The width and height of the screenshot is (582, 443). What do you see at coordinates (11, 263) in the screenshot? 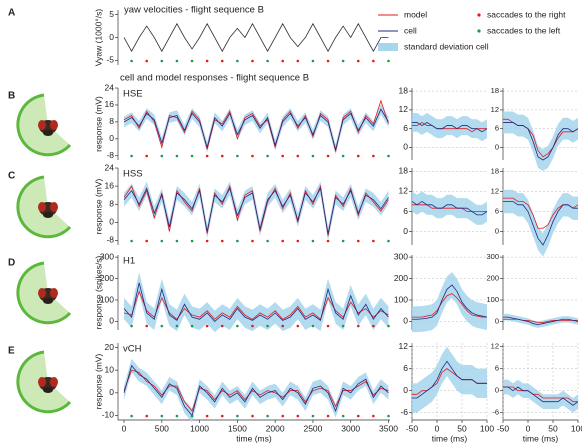
I see `panel-label: D` at bounding box center [11, 263].